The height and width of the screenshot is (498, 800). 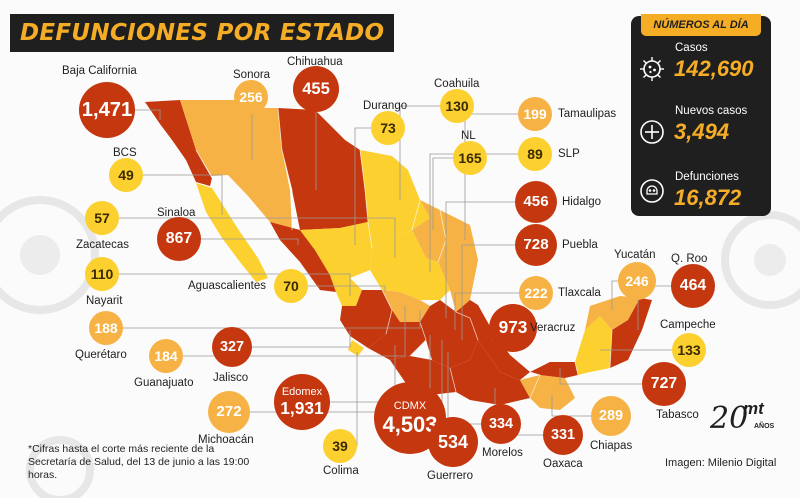 I want to click on state-value-sinaloa: 867, so click(x=179, y=239).